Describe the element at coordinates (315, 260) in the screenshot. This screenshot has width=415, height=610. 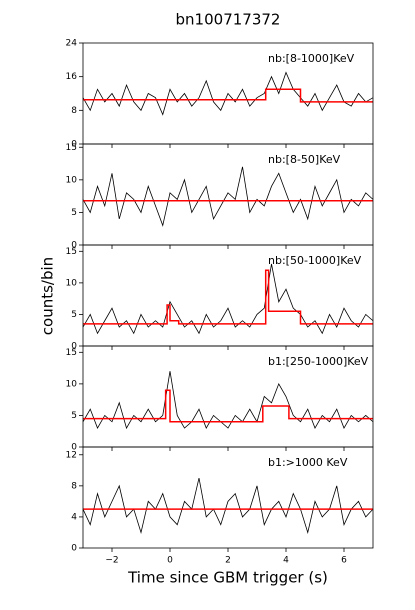
I see `panel-label: nb:[50-1000]KeV` at that location.